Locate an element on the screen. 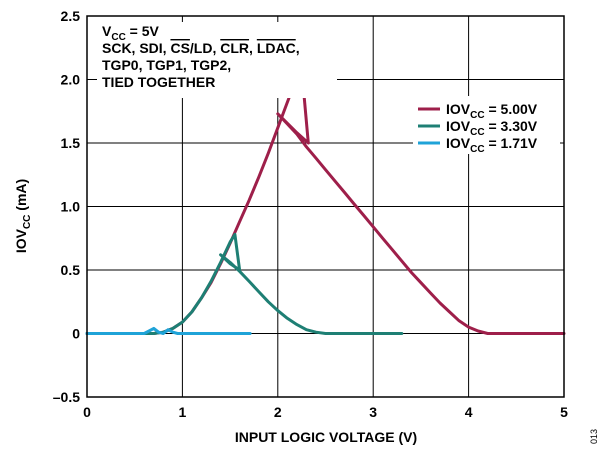  y-tick-label: 0 is located at coordinates (76, 334).